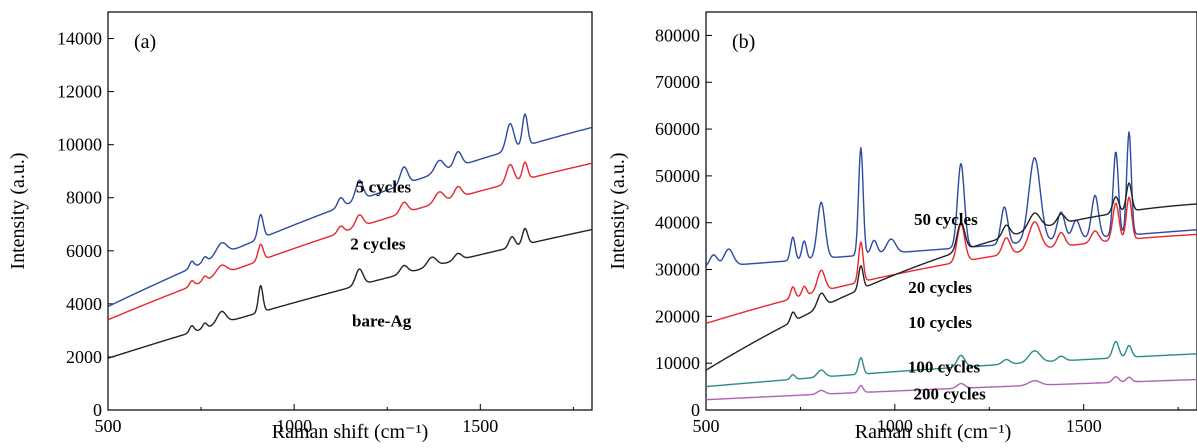  What do you see at coordinates (677, 35) in the screenshot?
I see `y-tick-label: 80000` at bounding box center [677, 35].